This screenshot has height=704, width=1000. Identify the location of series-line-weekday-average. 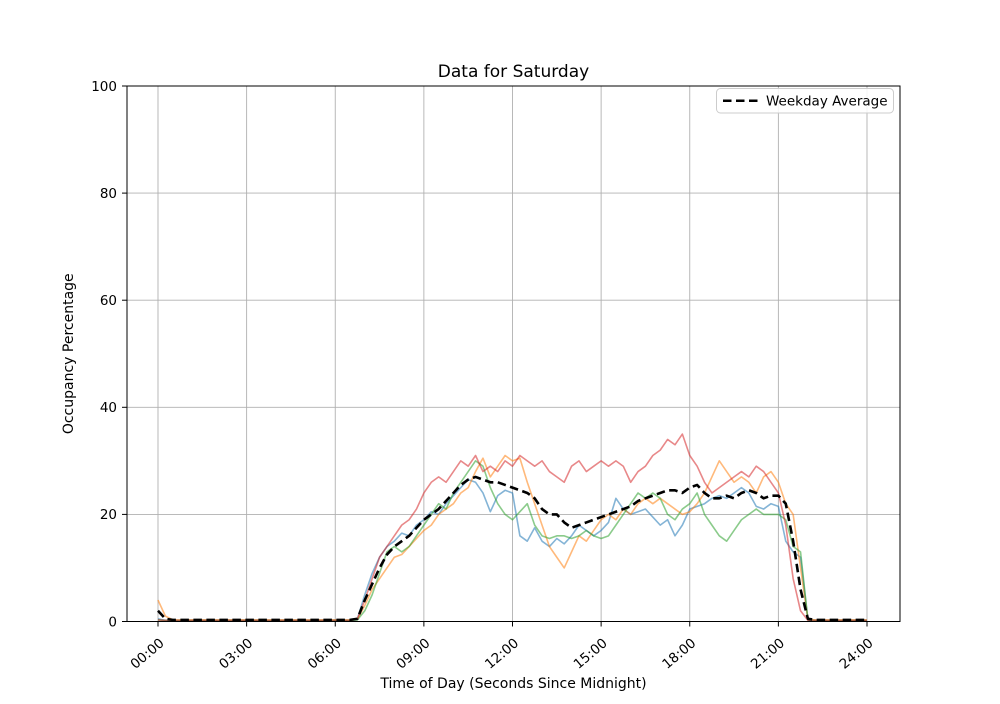
(512, 548).